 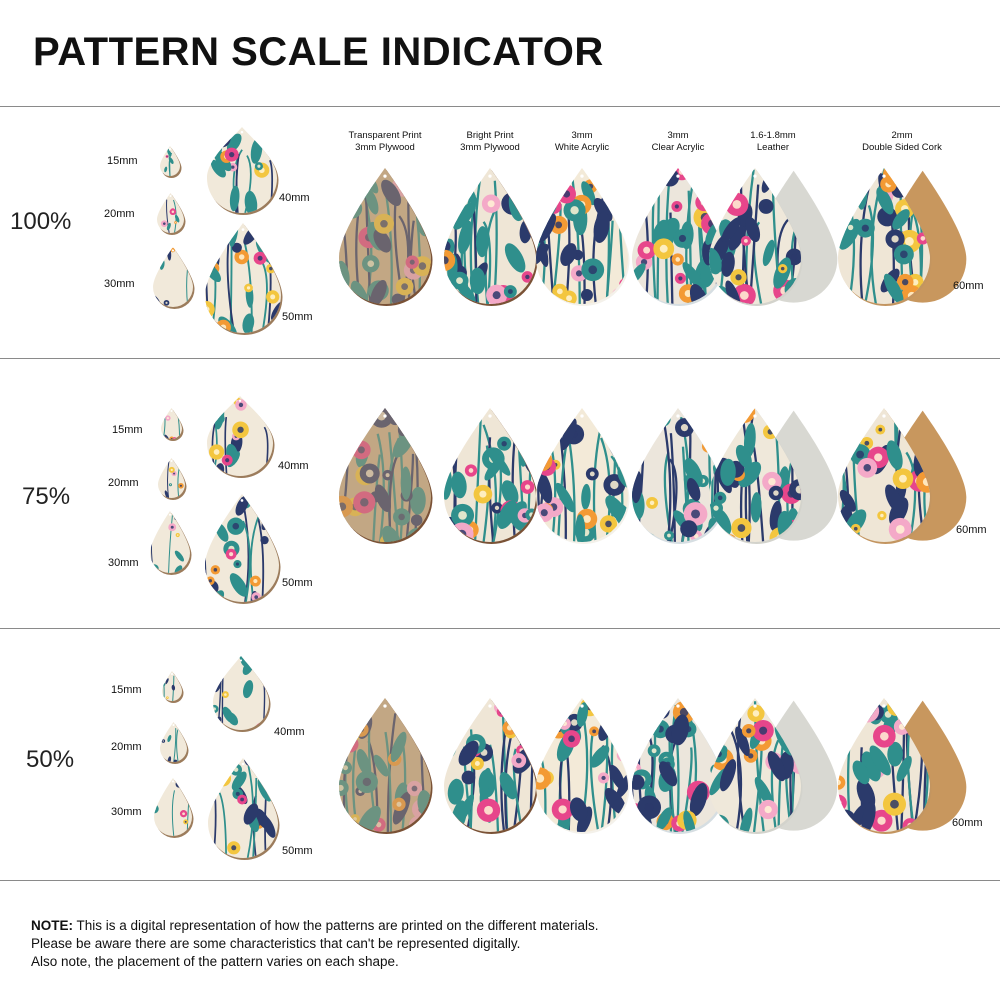 What do you see at coordinates (46, 496) in the screenshot?
I see `scale-percentage: 75%` at bounding box center [46, 496].